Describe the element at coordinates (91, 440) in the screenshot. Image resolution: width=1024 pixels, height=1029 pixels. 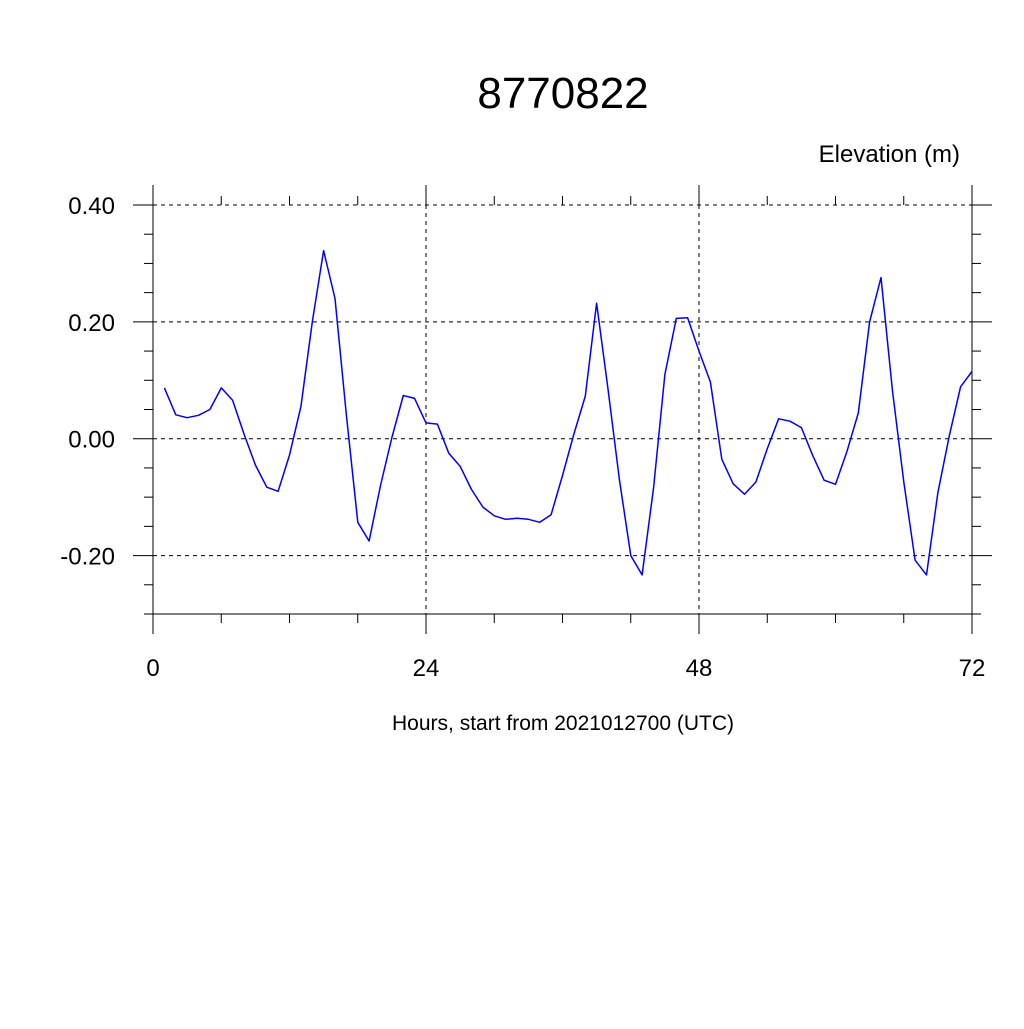
I see `y-tick-label: 0.00` at that location.